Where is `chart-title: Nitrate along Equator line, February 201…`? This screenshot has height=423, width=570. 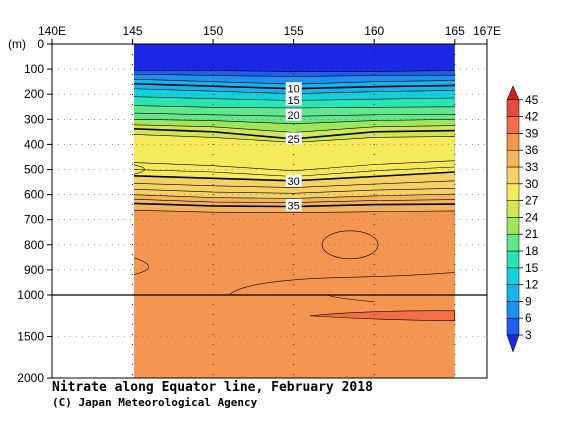 chart-title: Nitrate along Equator line, February 201… is located at coordinates (212, 387).